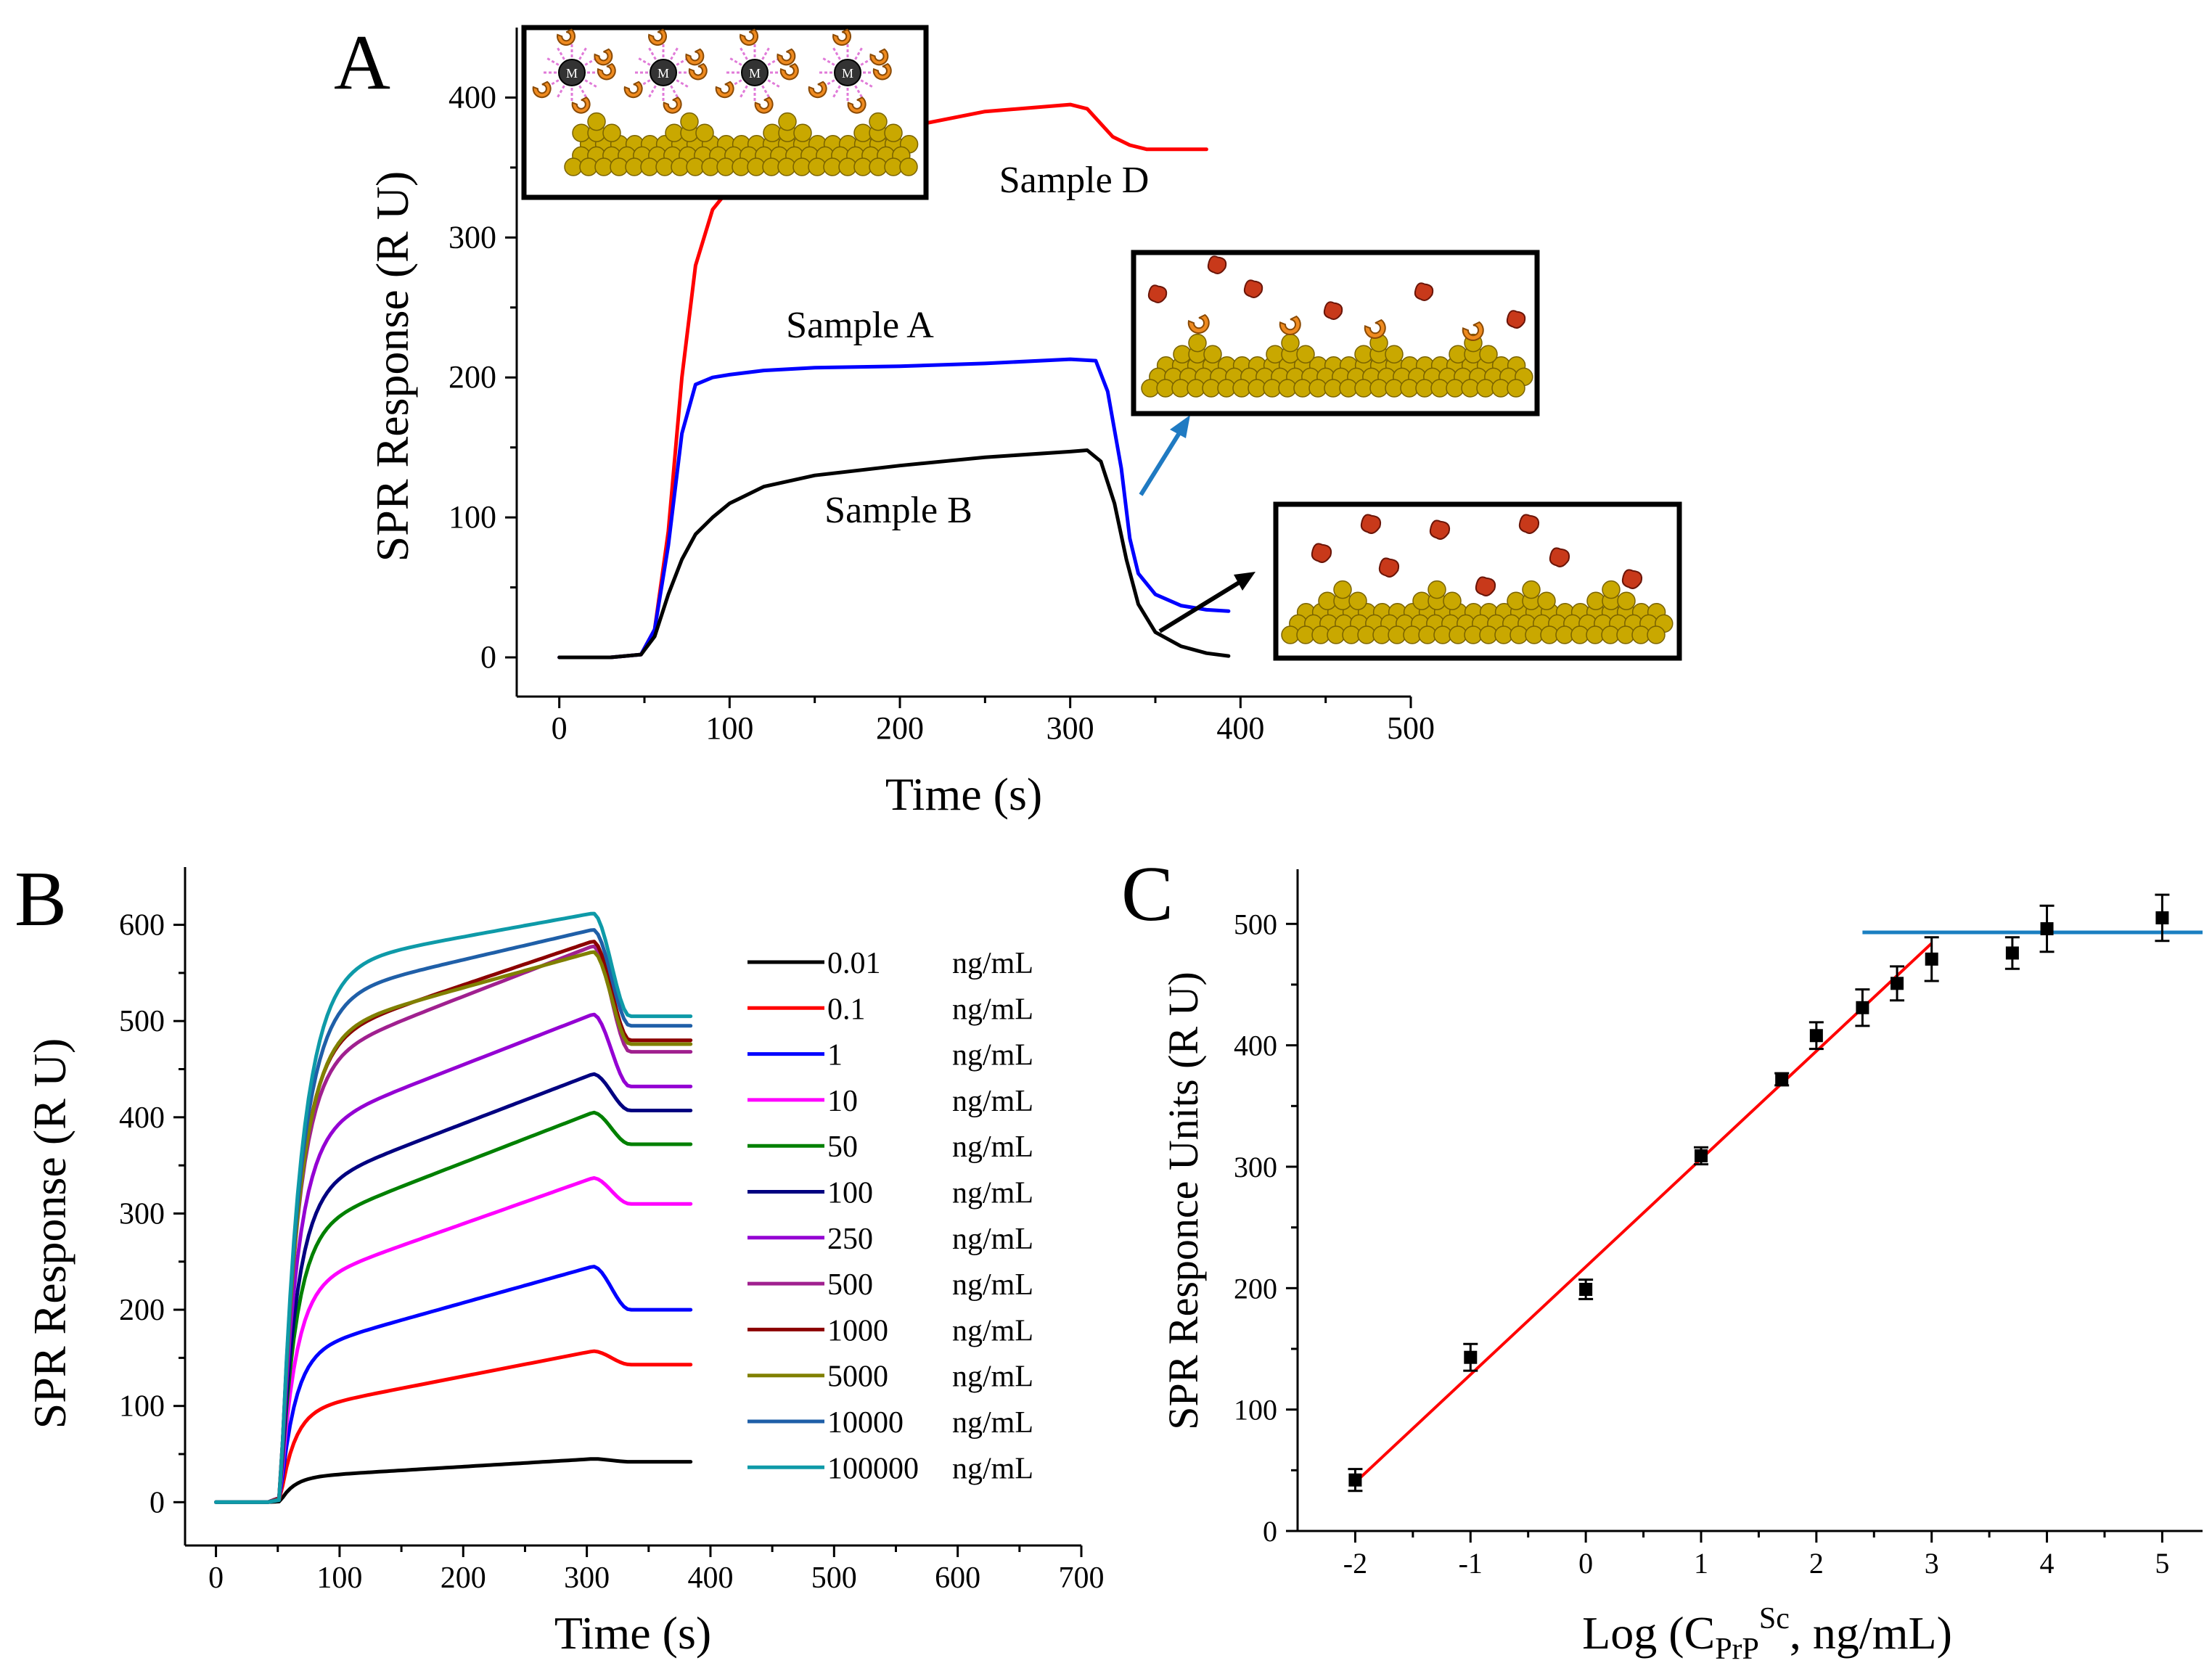 This screenshot has height=1679, width=2212. Describe the element at coordinates (850, 1193) in the screenshot. I see `legend-label: 100` at that location.